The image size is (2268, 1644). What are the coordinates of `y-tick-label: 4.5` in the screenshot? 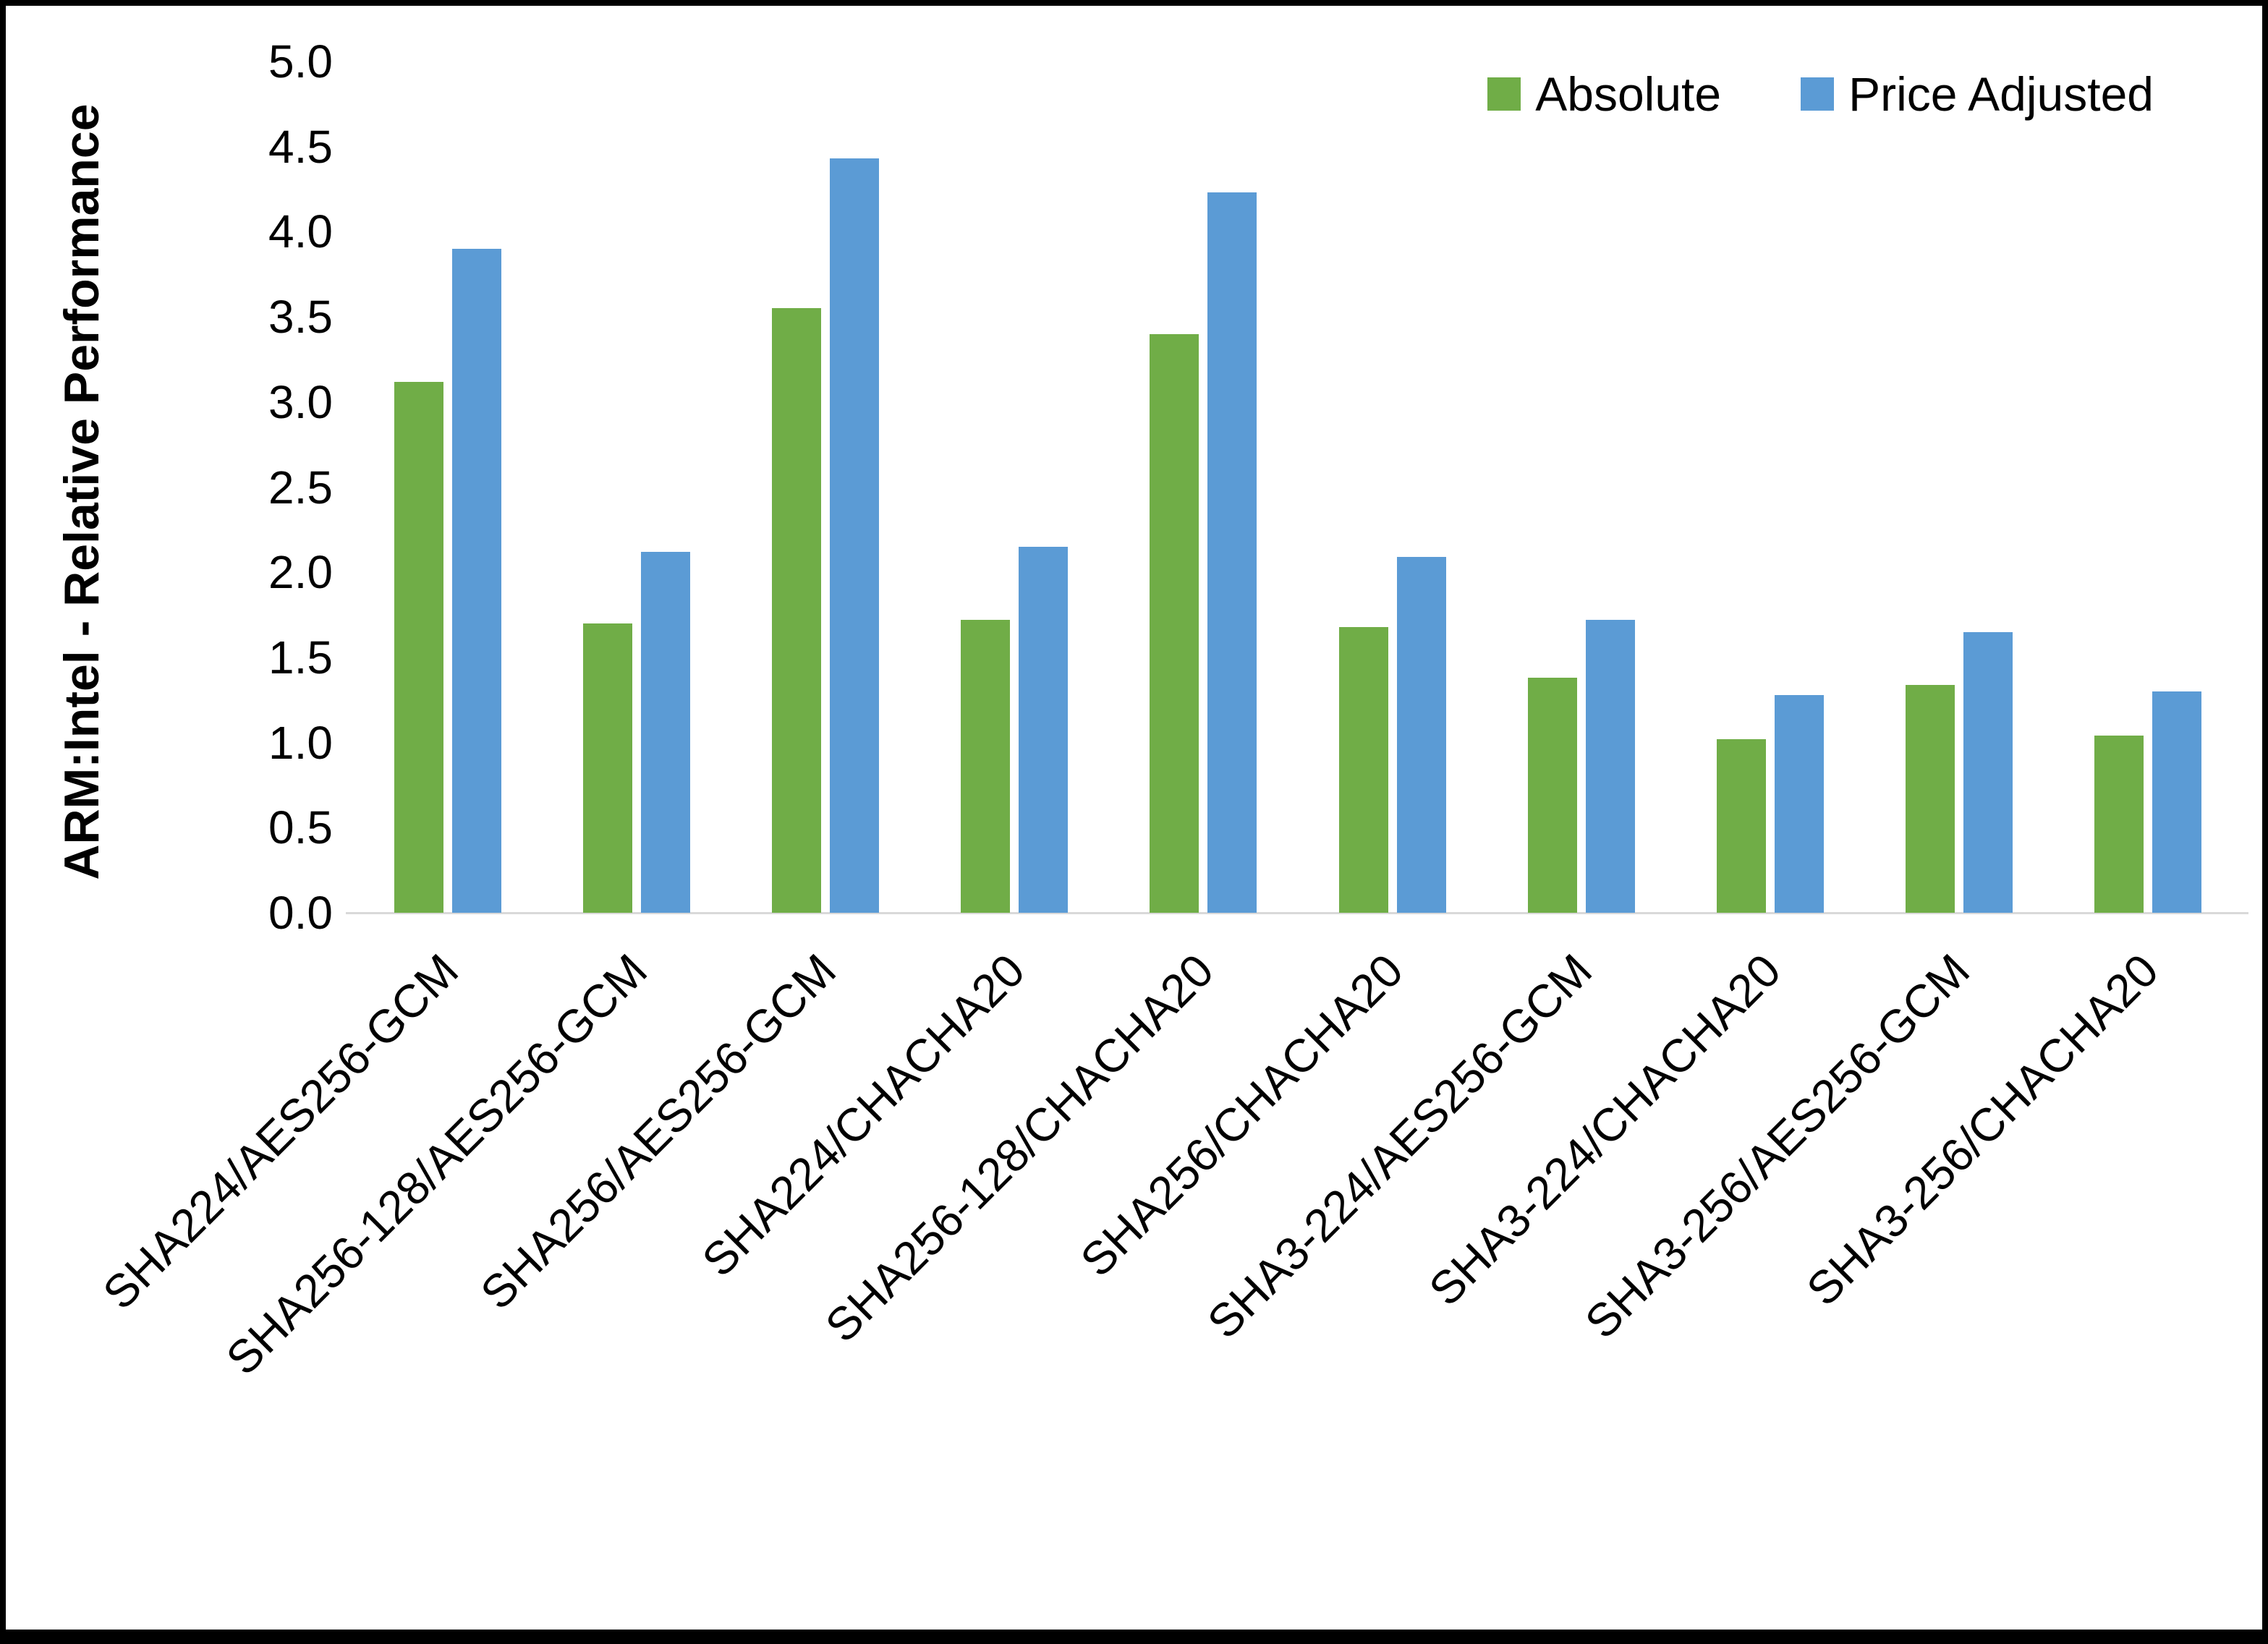 It's located at (300, 146).